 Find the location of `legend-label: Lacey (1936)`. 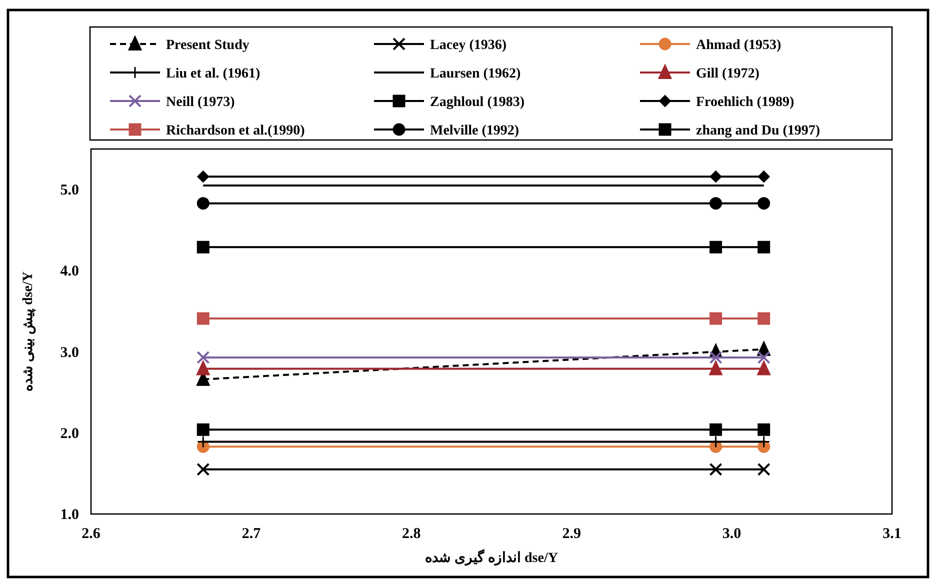

legend-label: Lacey (1936) is located at coordinates (468, 45).